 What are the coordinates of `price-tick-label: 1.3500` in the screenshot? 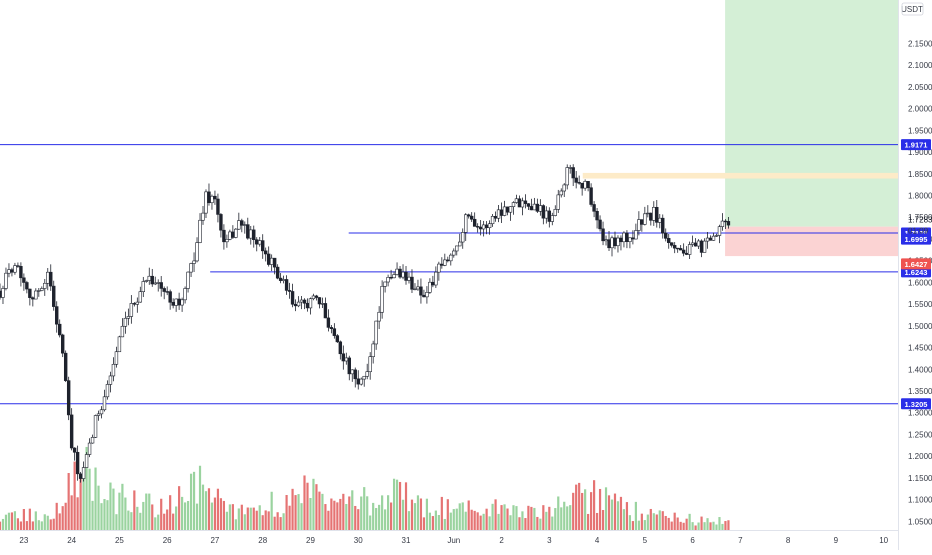 It's located at (920, 391).